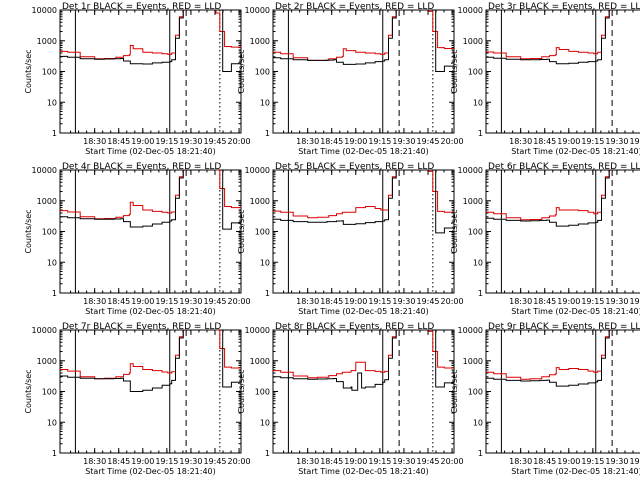 Image resolution: width=640 pixels, height=480 pixels. Describe the element at coordinates (141, 7) in the screenshot. I see `panel-title: Det 1r BLACK = Events, RED = LLD` at that location.